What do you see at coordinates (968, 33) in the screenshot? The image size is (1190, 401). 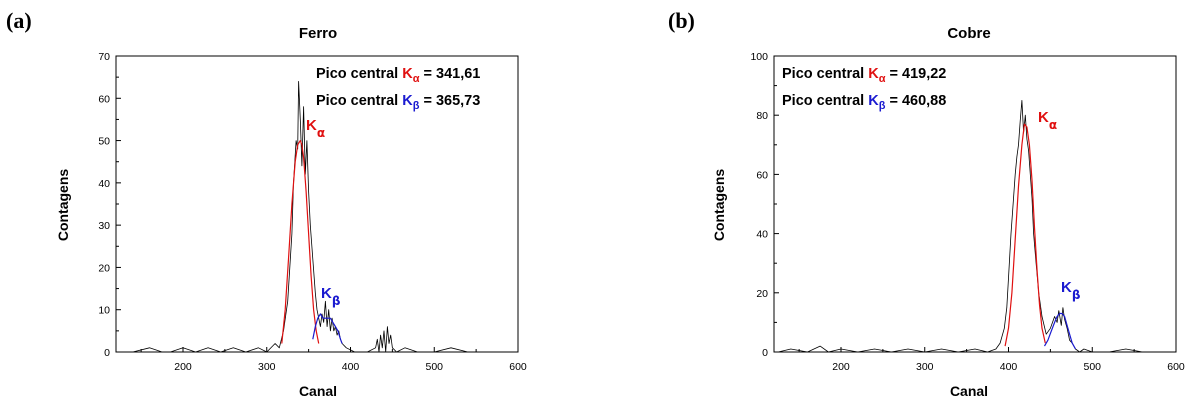 I see `chart-title-b: Cobre` at bounding box center [968, 33].